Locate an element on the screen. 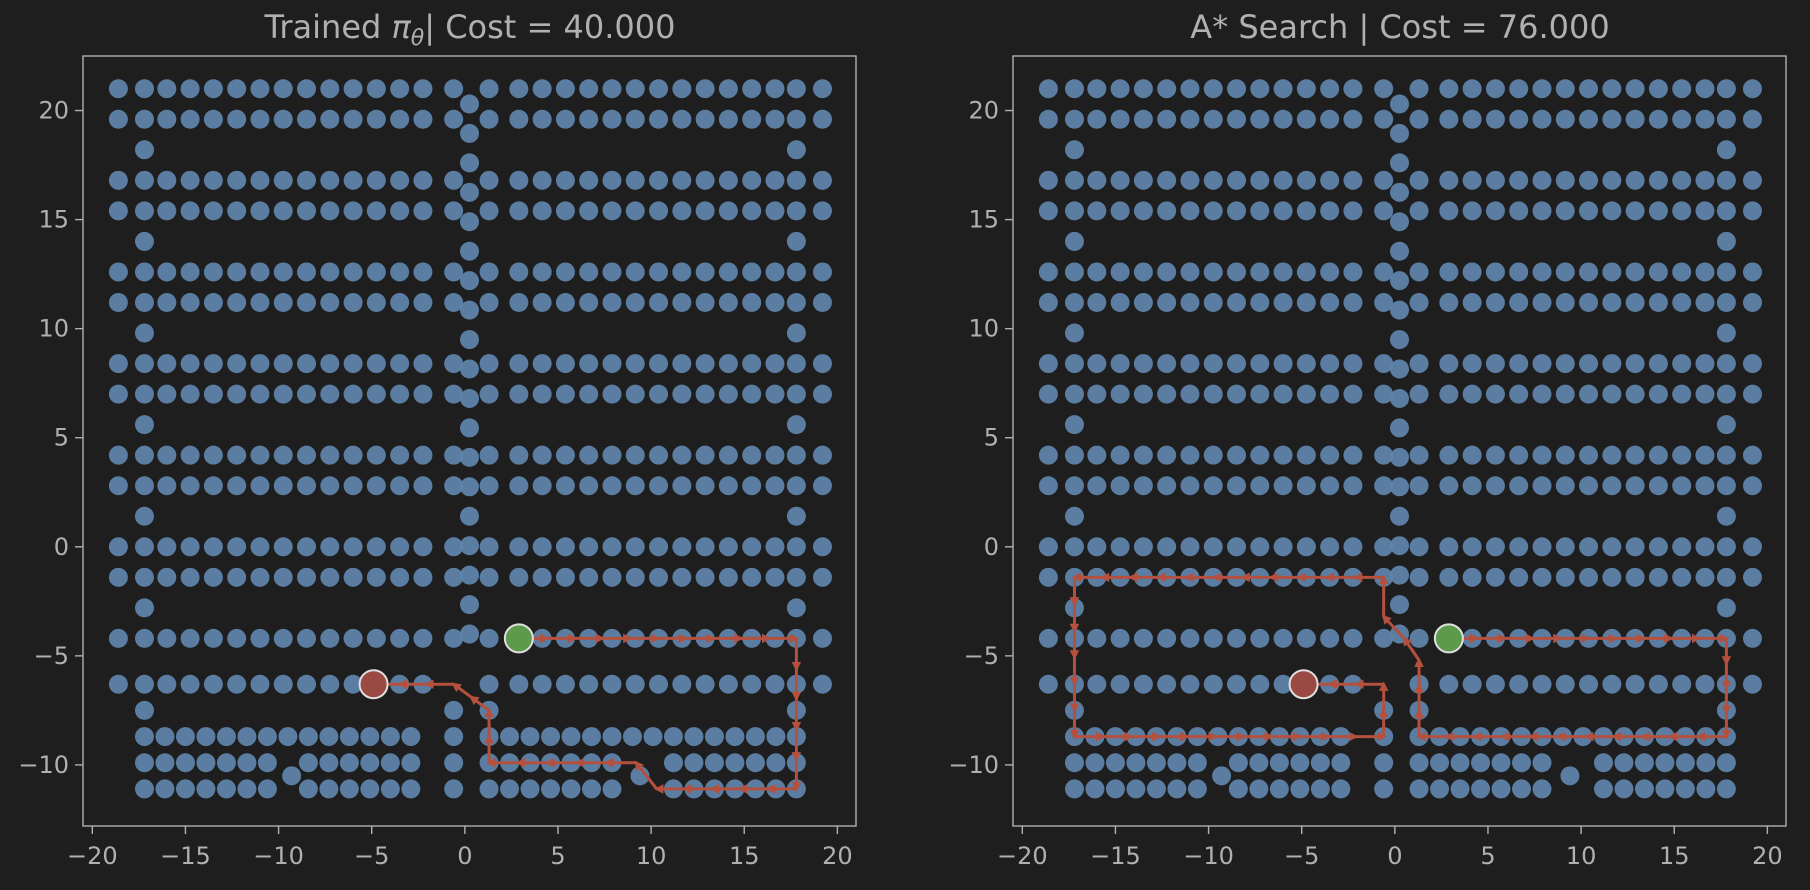 Image resolution: width=1810 pixels, height=890 pixels. x-tick-label: 5 is located at coordinates (557, 856).